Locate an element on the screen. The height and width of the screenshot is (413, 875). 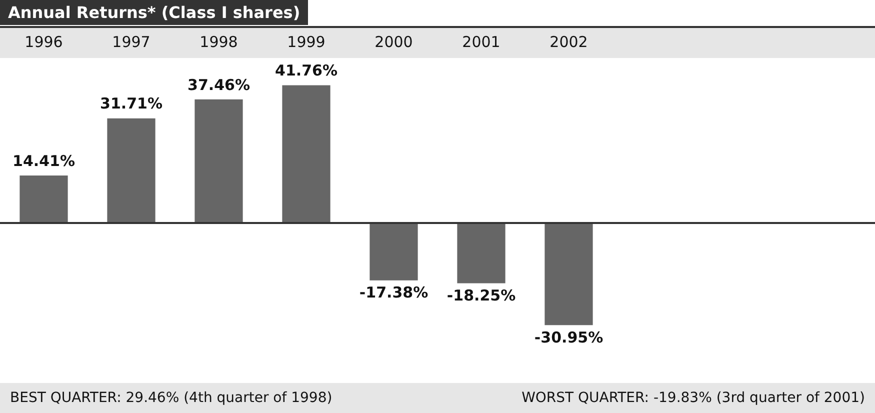
data-label: 37.46% is located at coordinates (219, 85).